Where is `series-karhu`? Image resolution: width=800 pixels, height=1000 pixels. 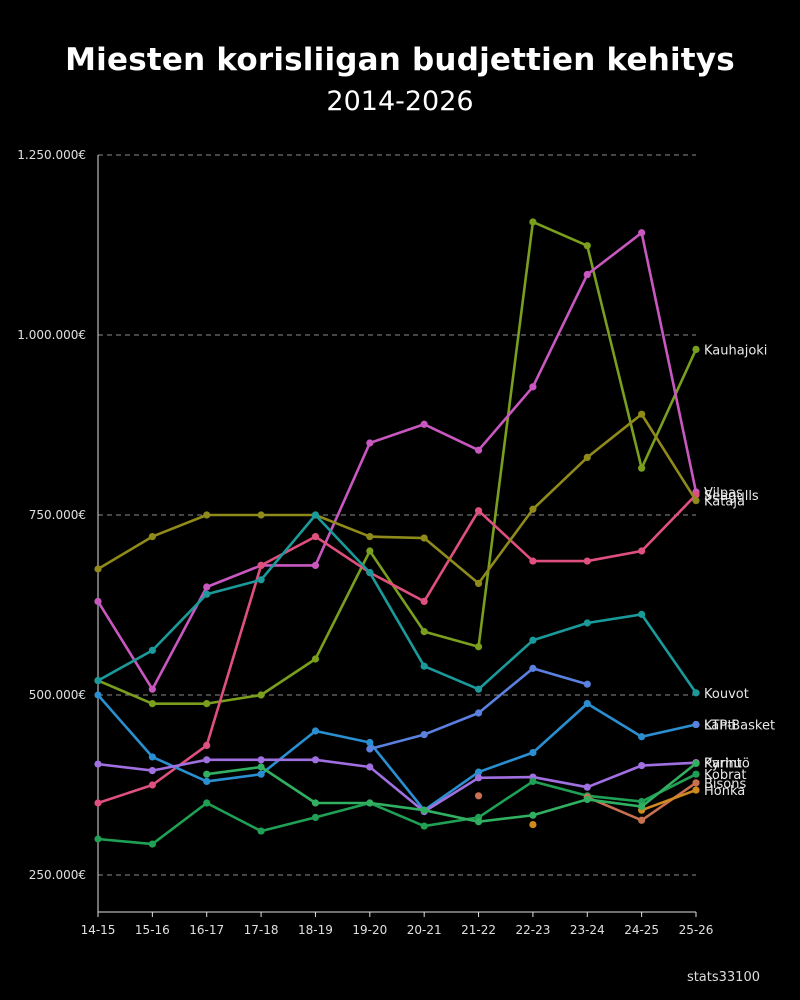
series-karhu is located at coordinates (397, 786).